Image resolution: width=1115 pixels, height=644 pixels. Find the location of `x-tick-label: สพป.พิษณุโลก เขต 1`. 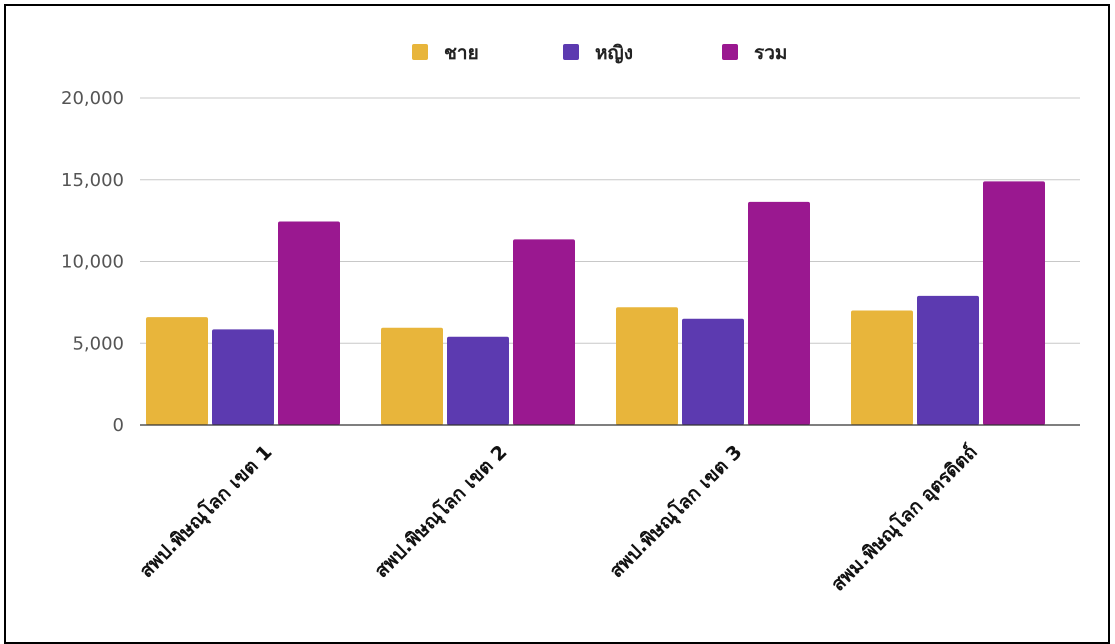

x-tick-label: สพป.พิษณุโลก เขต 1 is located at coordinates (206, 511).